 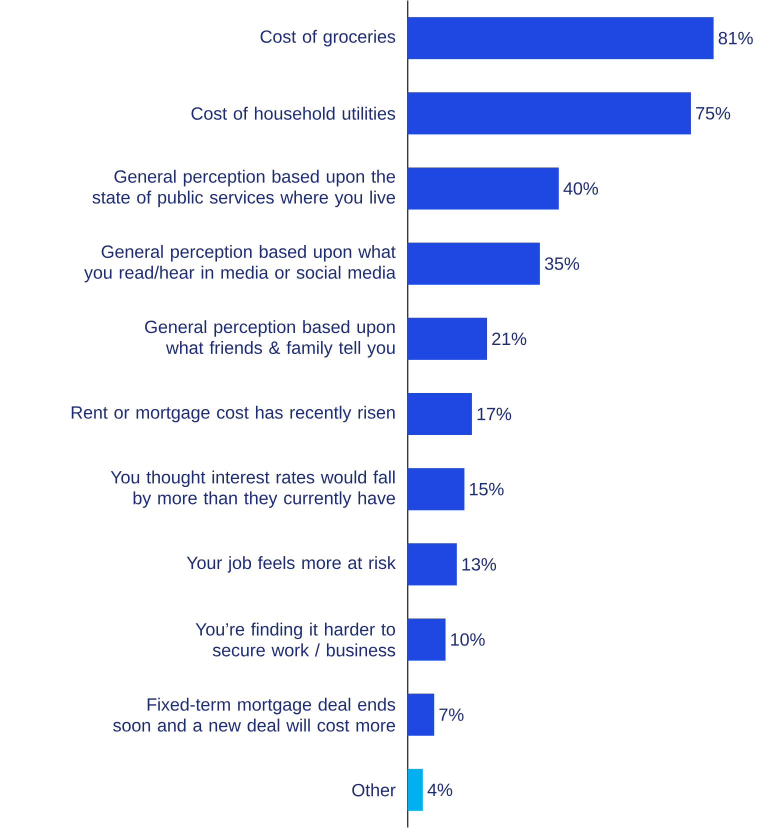 I want to click on data-label: 17%, so click(x=494, y=414).